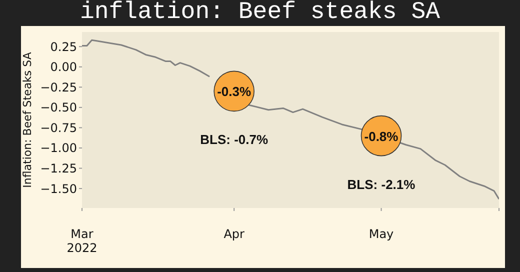 The width and height of the screenshot is (520, 272). Describe the element at coordinates (234, 234) in the screenshot. I see `x-tick-label: Apr` at that location.